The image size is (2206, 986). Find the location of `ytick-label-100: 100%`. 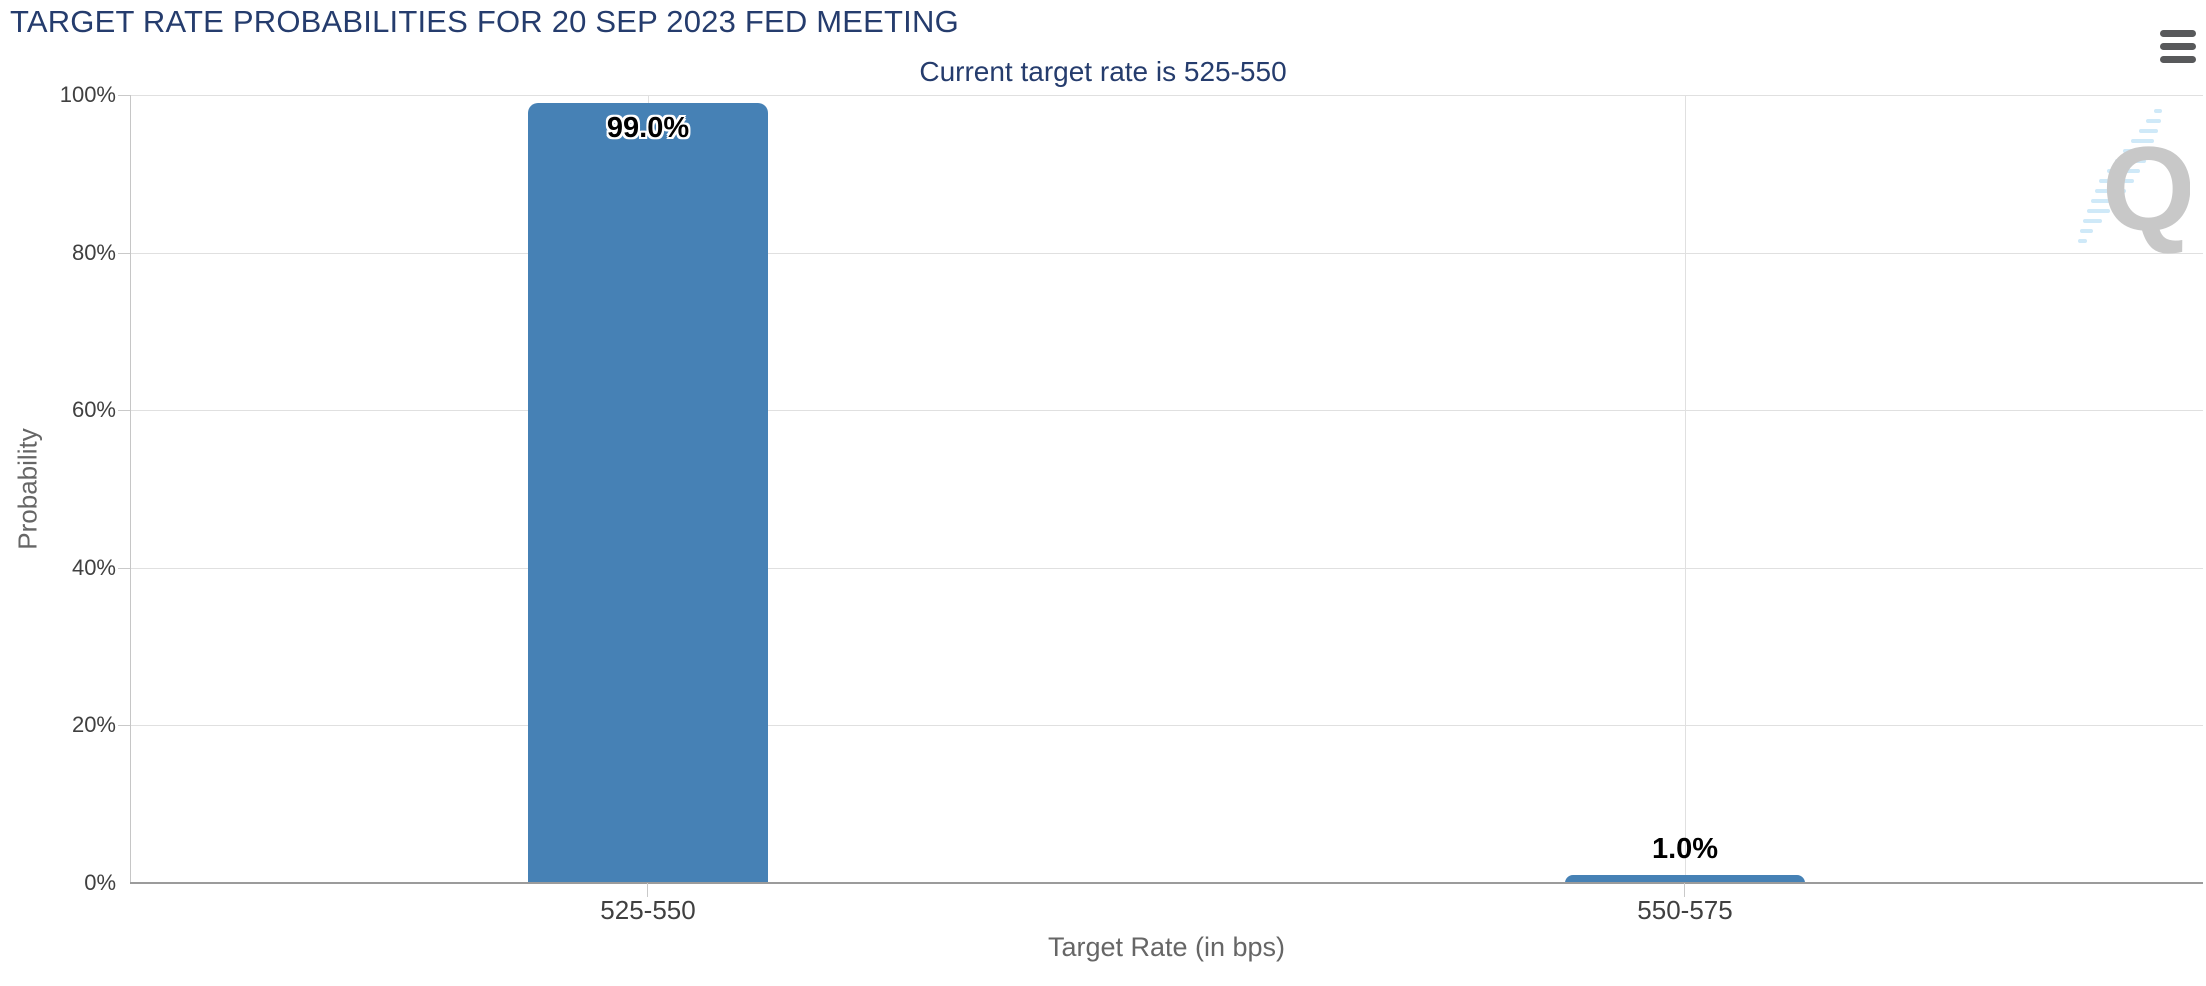

ytick-label-100: 100% is located at coordinates (87, 94).